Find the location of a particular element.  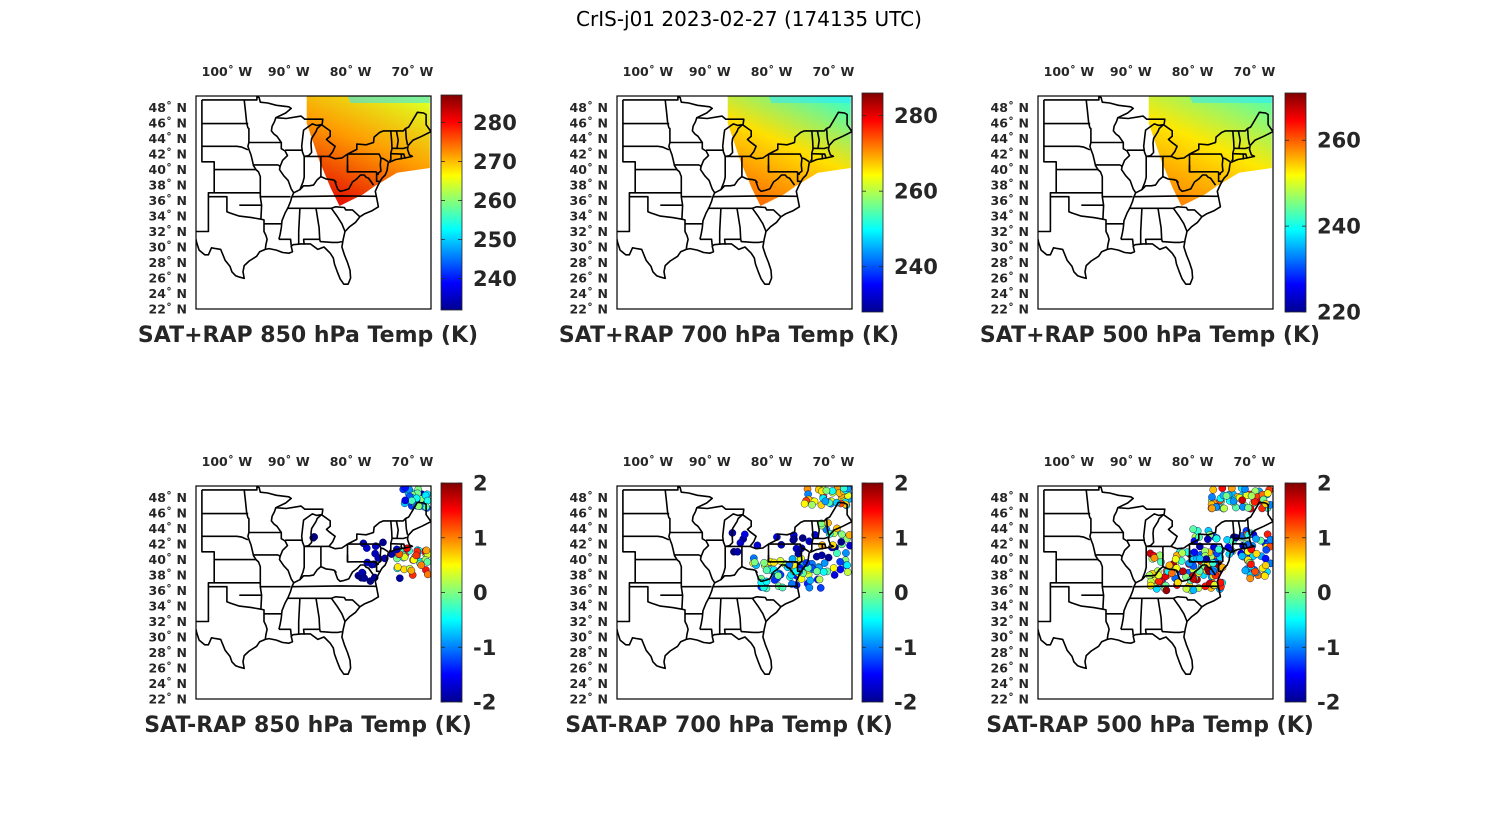

temperature-swath is located at coordinates (368, 151).